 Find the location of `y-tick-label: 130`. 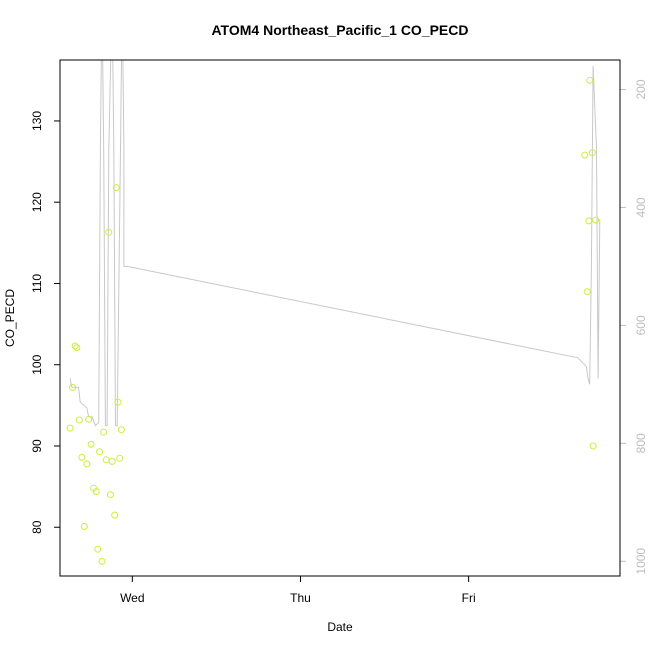

y-tick-label: 130 is located at coordinates (37, 121).